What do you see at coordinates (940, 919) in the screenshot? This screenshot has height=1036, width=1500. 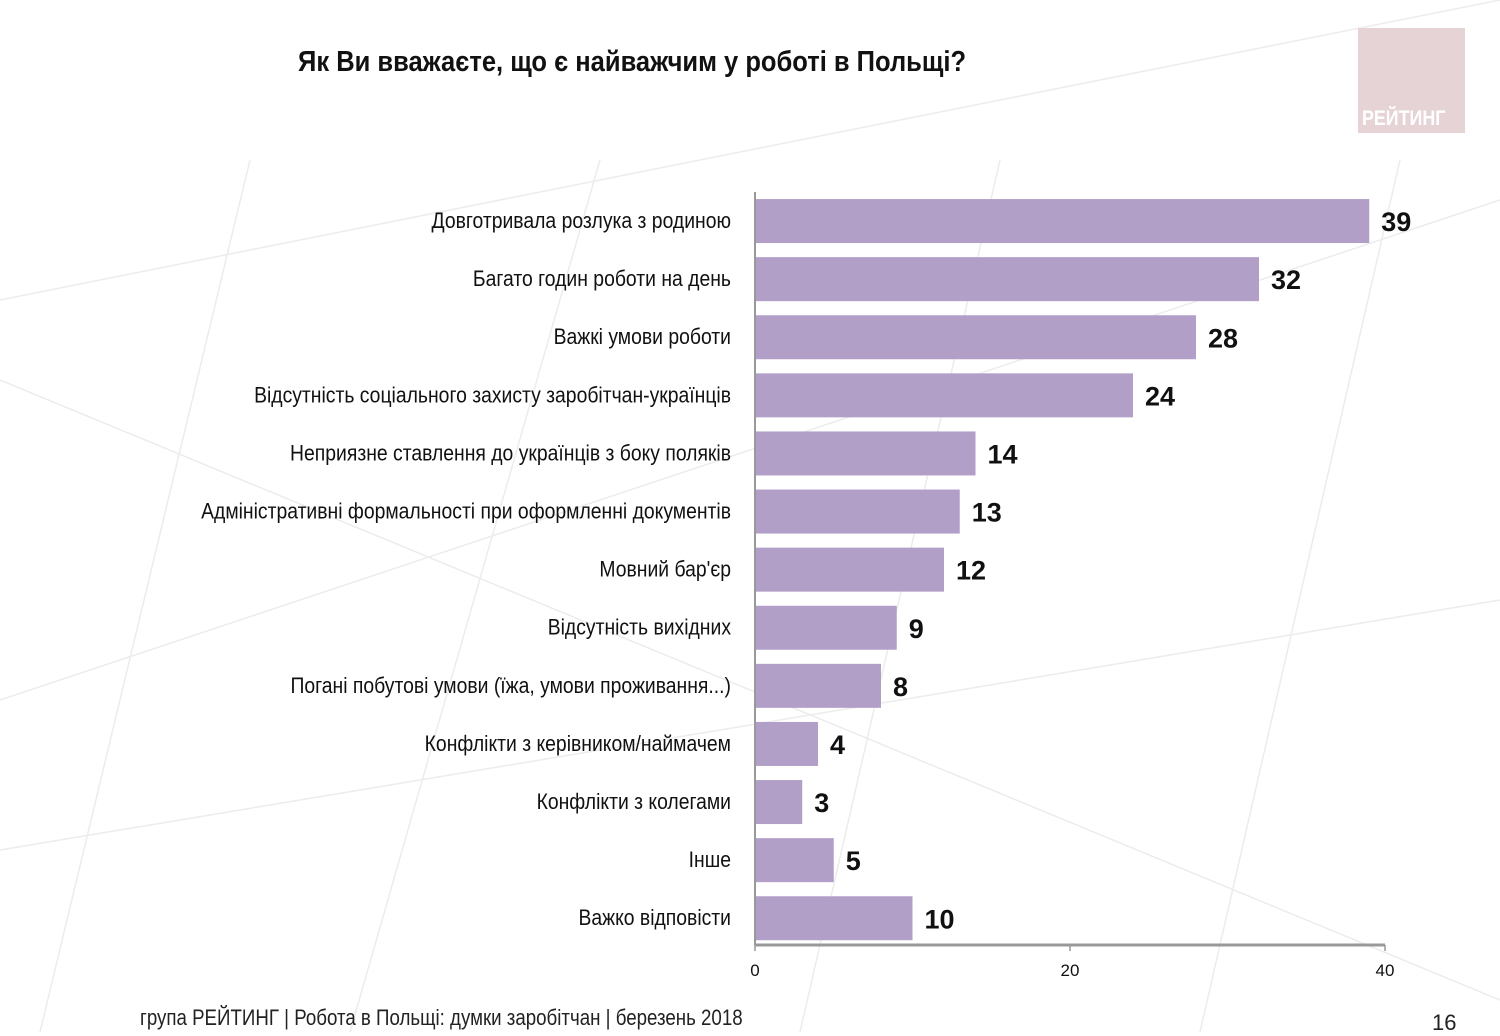 I see `value-label: 10` at bounding box center [940, 919].